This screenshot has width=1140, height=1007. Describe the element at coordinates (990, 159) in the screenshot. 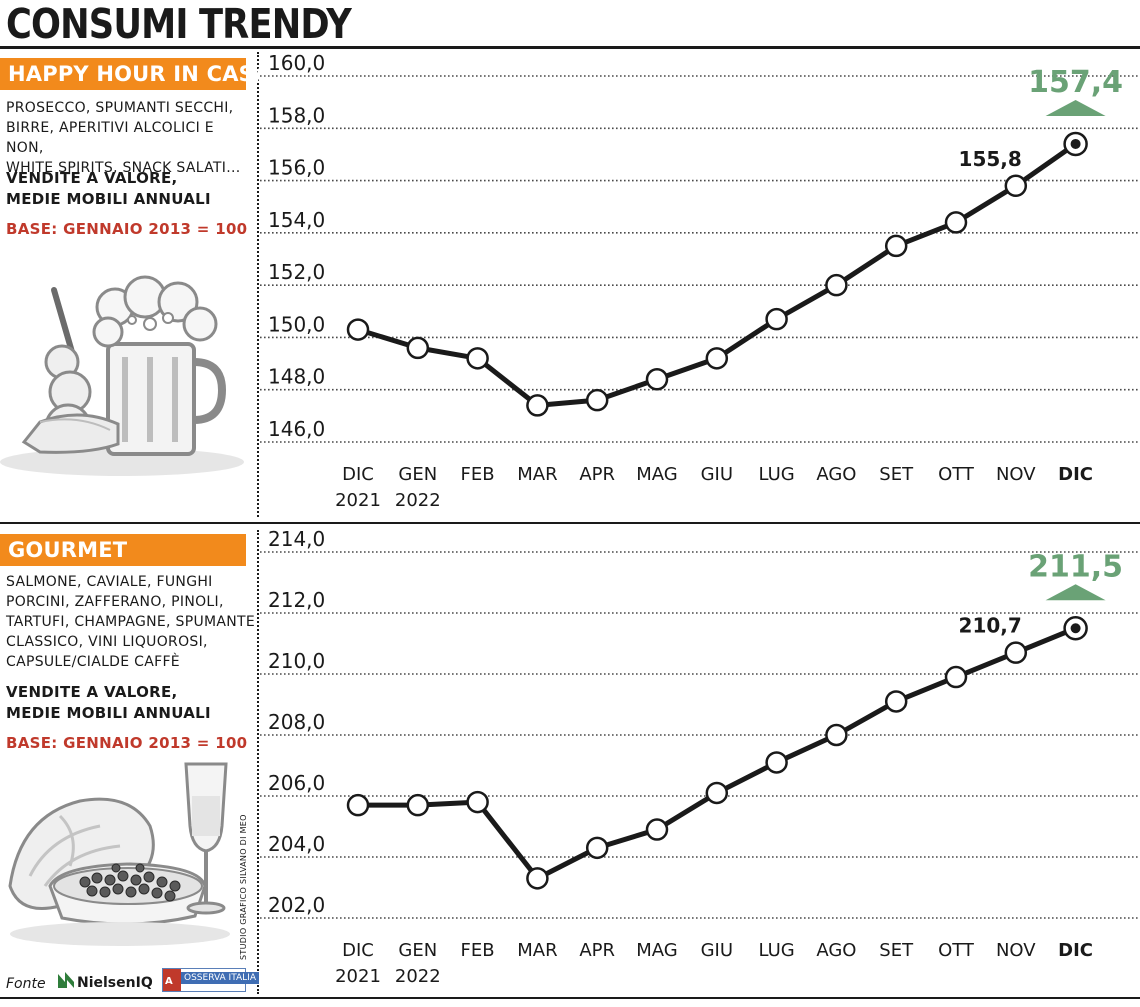

I see `data-label: 155,8` at that location.